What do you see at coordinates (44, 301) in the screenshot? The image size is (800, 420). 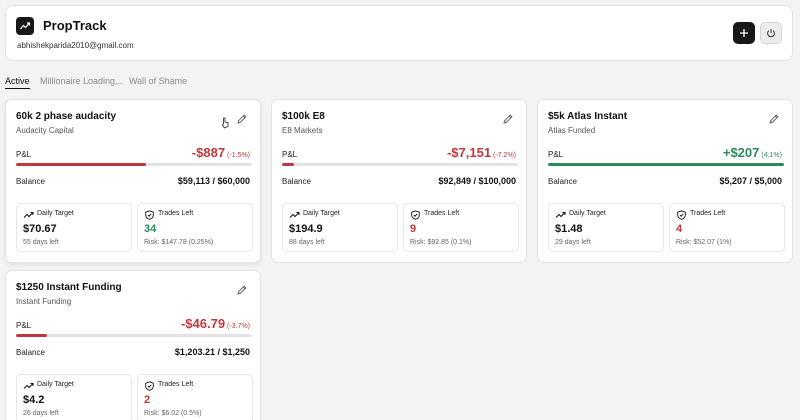 I see `firm-name: Instant Funding` at bounding box center [44, 301].